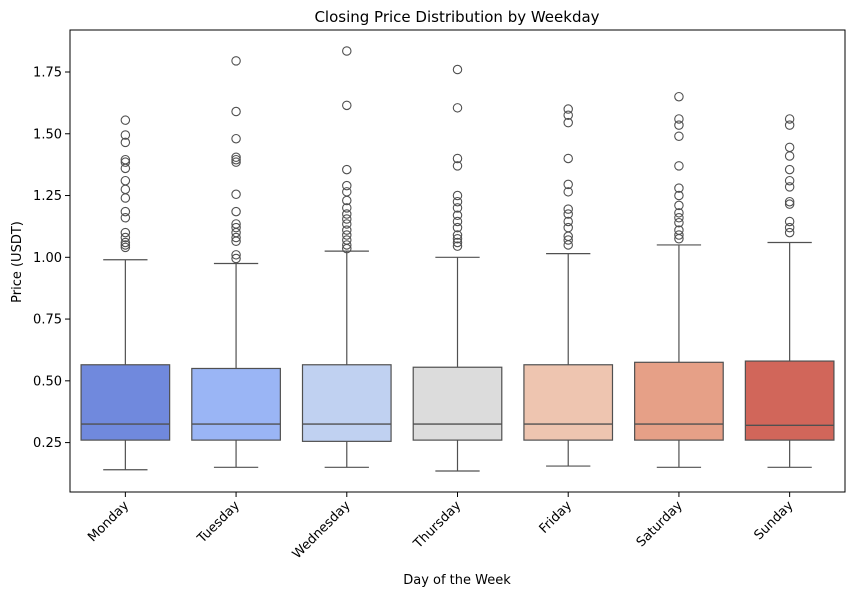  I want to click on y-tick-label: 1.25, so click(47, 196).